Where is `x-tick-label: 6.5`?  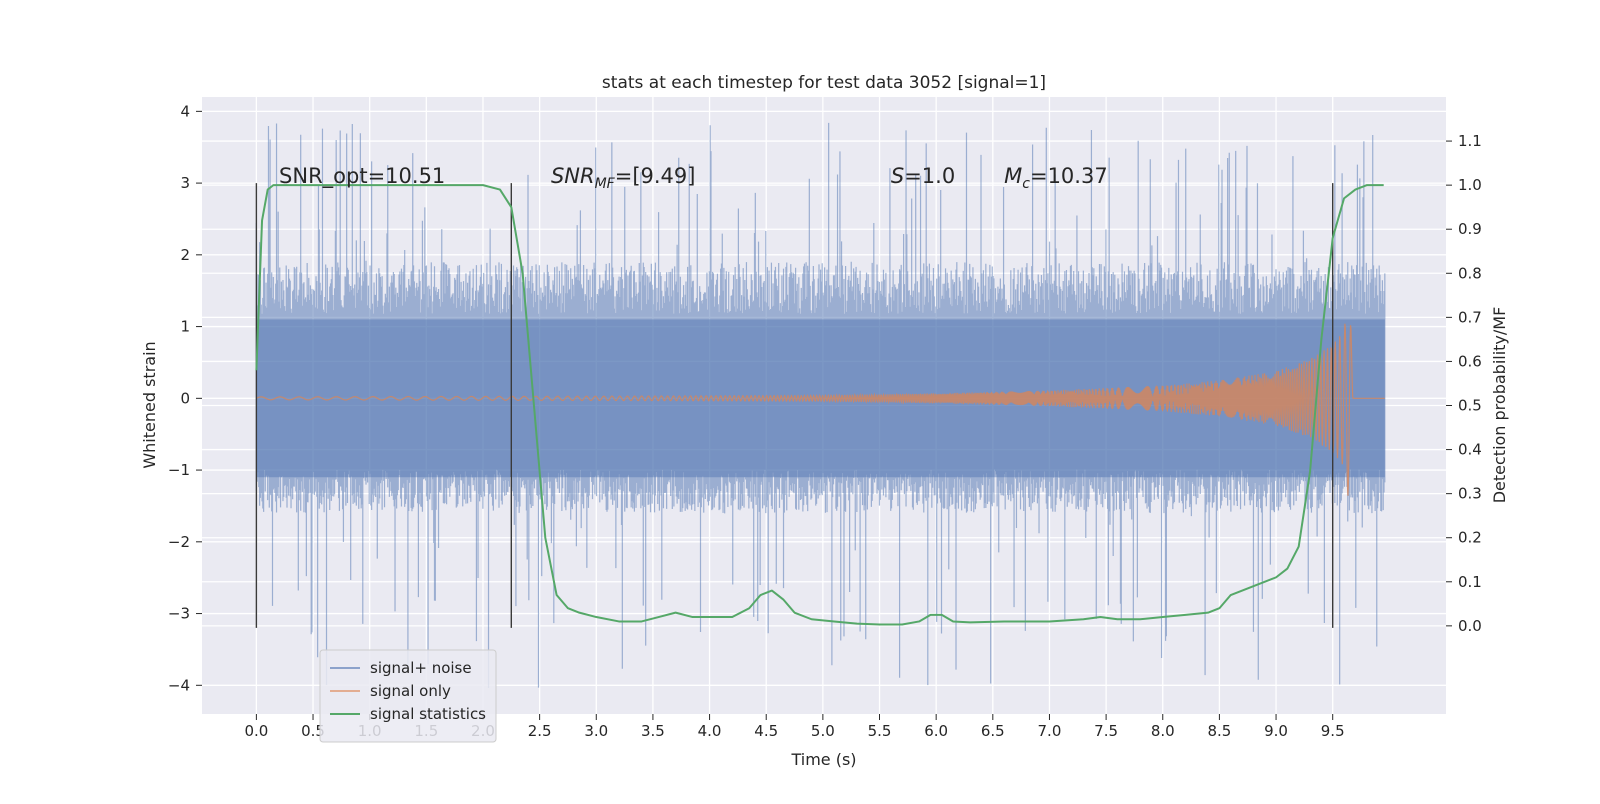 x-tick-label: 6.5 is located at coordinates (993, 731).